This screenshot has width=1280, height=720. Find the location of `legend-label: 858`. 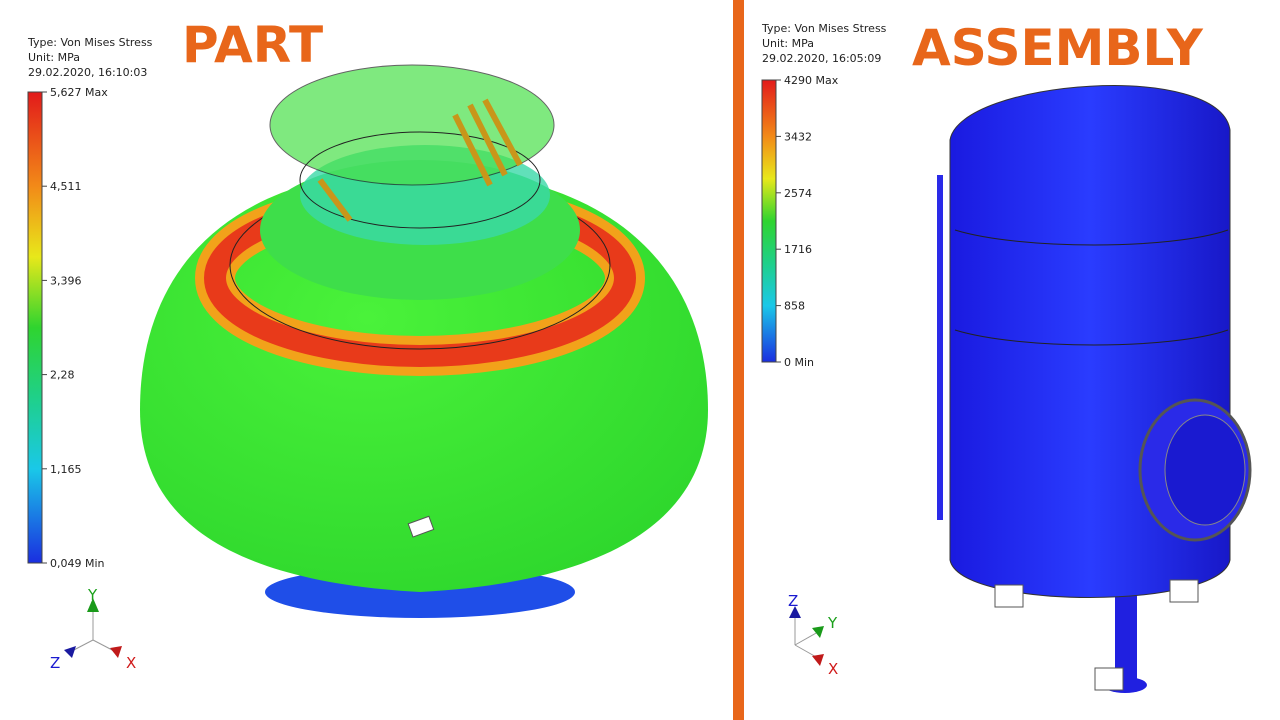

legend-label: 858 is located at coordinates (794, 306).